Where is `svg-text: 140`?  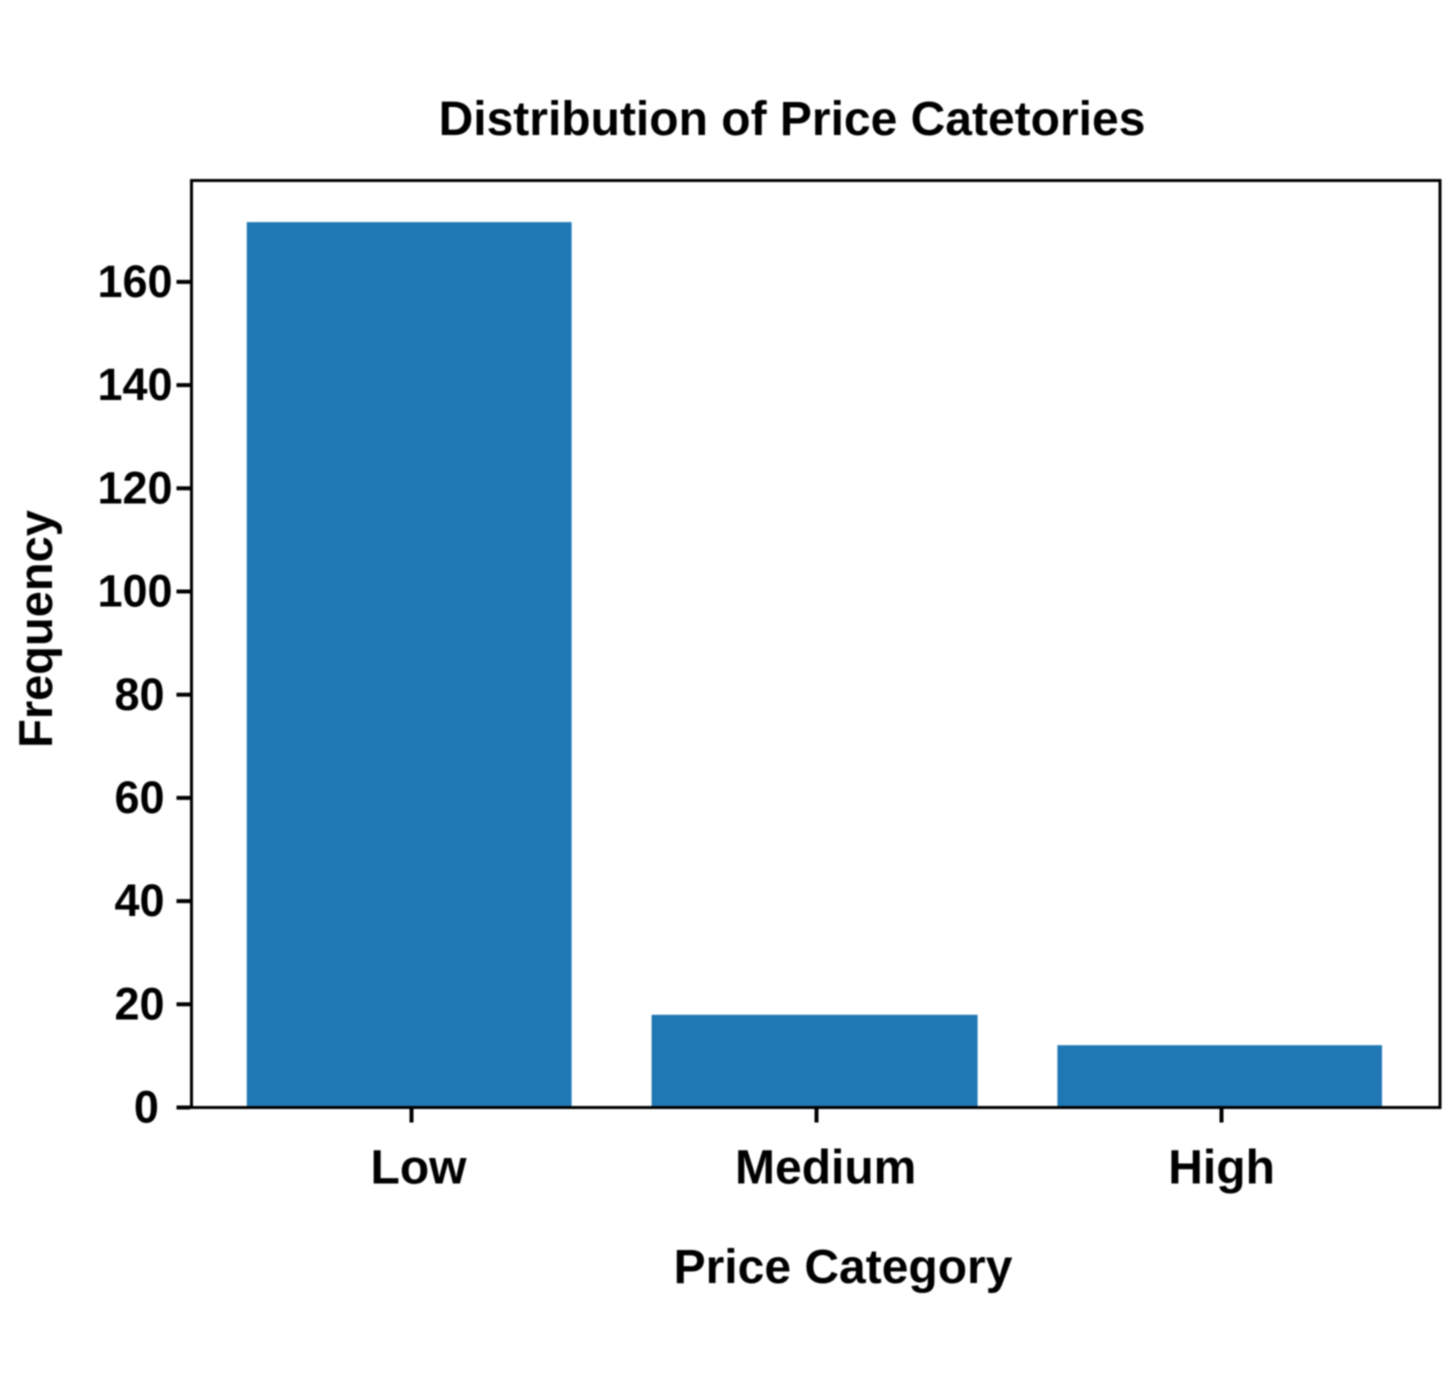
svg-text: 140 is located at coordinates (134, 384).